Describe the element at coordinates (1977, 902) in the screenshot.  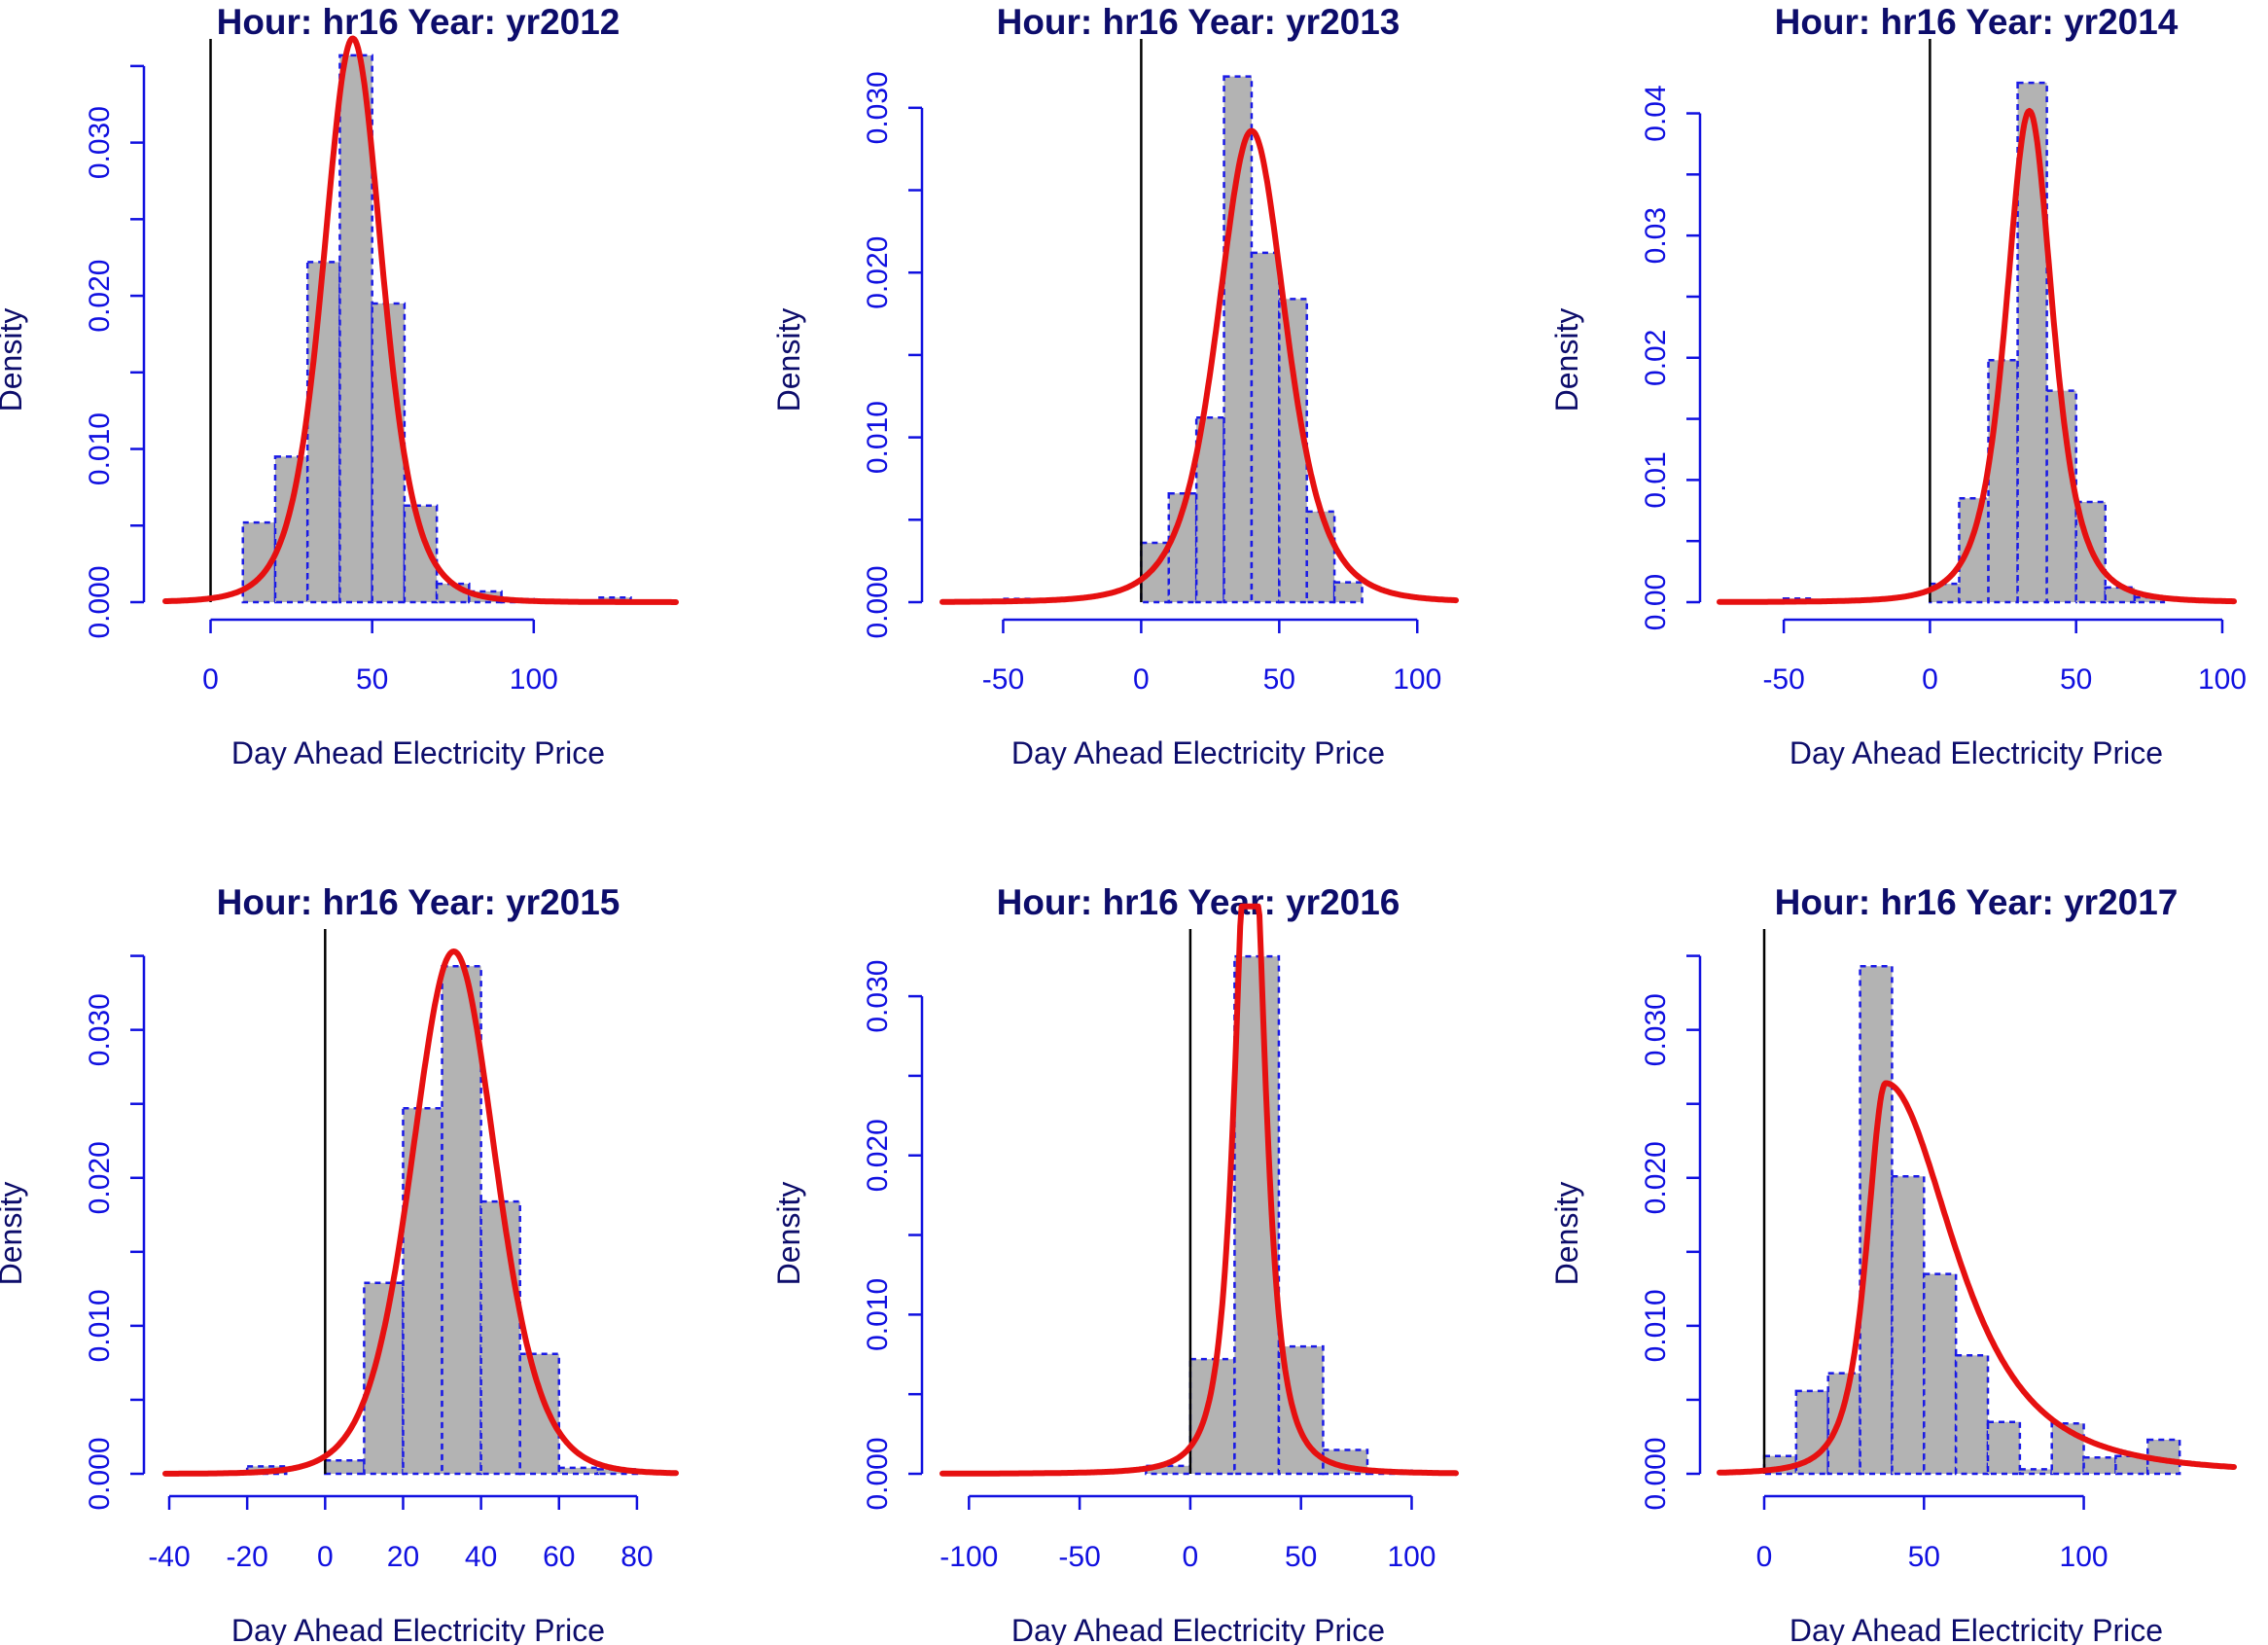
I see `panel-title: Hour: hr16 Year: yr2017` at that location.